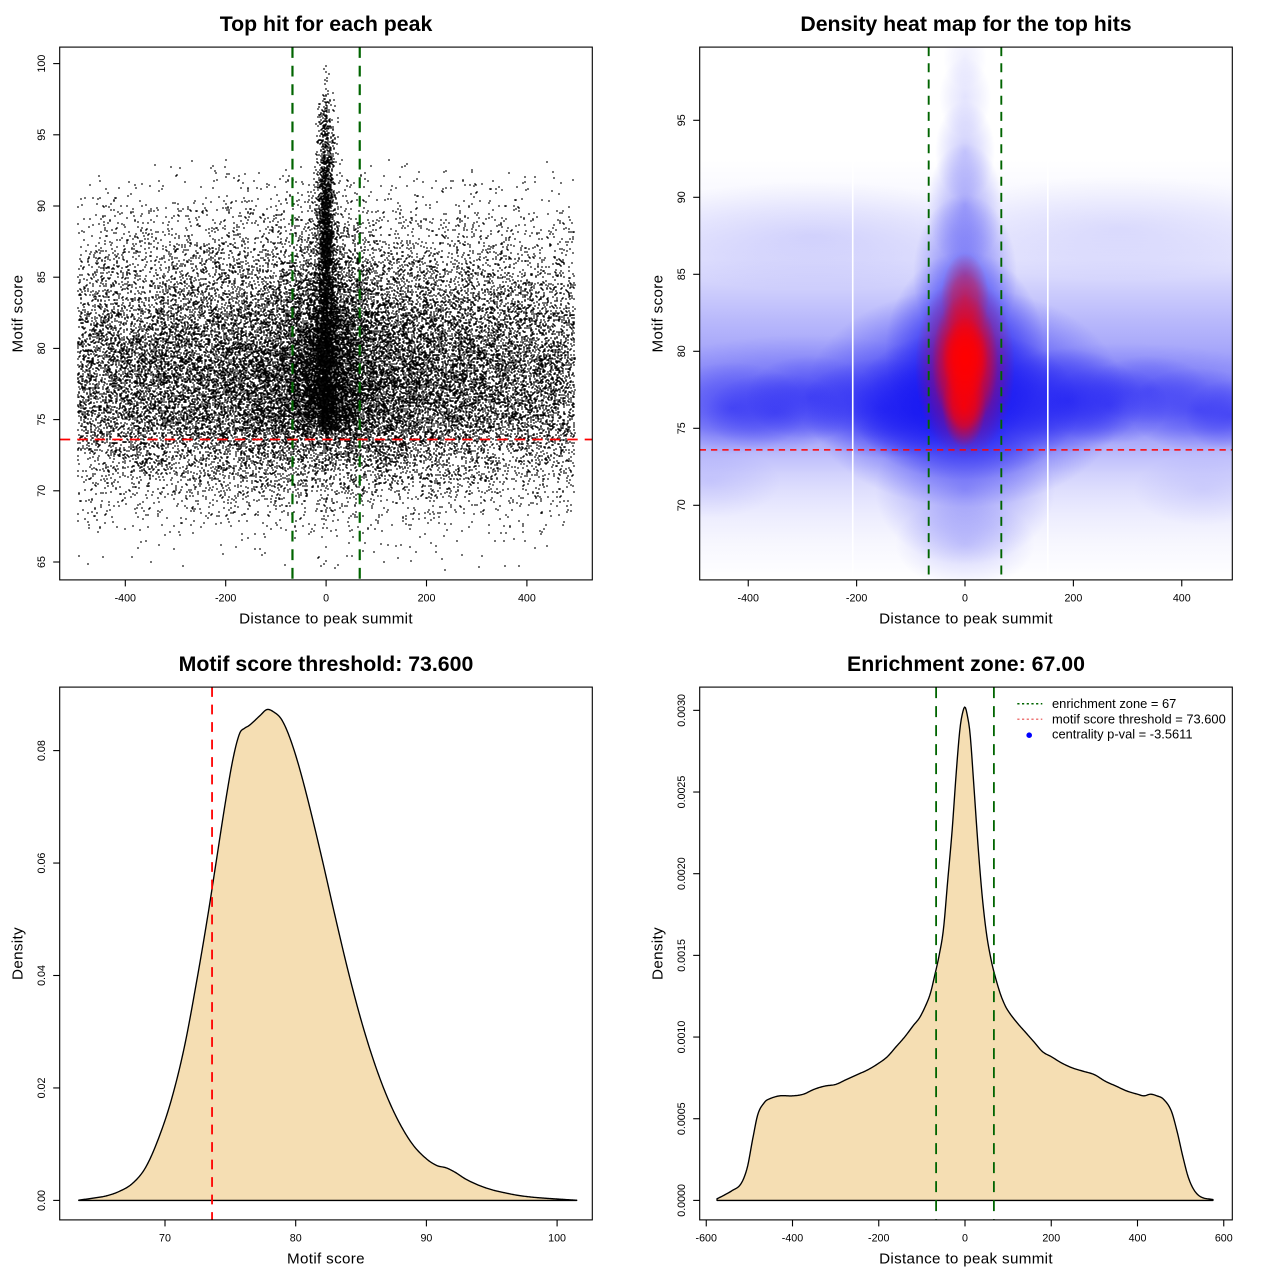 This screenshot has height=1280, width=1280. I want to click on svg-text: 0.0025, so click(682, 792).